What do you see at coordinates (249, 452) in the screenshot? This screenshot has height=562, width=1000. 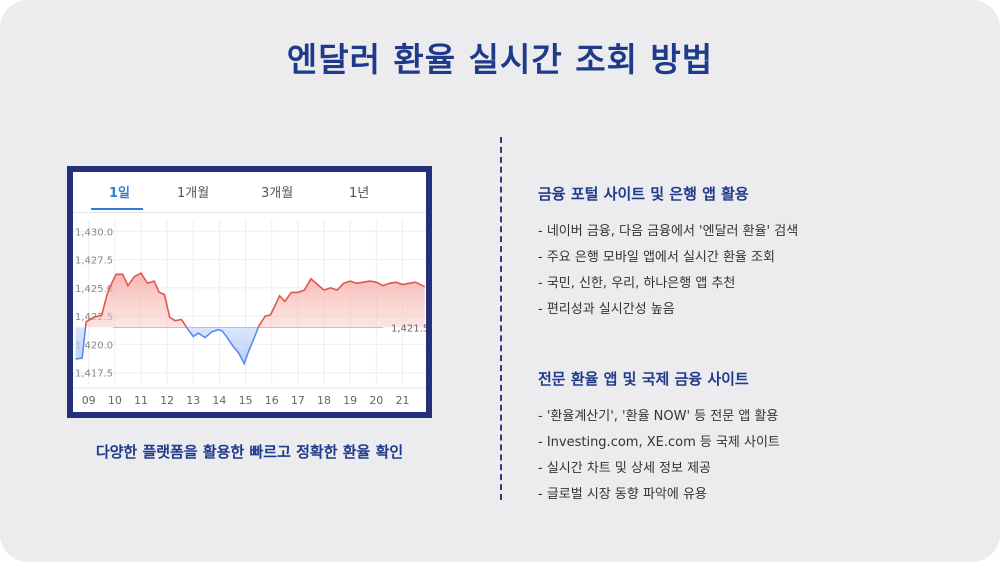 I see `chart-caption: 다양한 플랫폼을 활용한 빠르고 정확한 환율 확인` at bounding box center [249, 452].